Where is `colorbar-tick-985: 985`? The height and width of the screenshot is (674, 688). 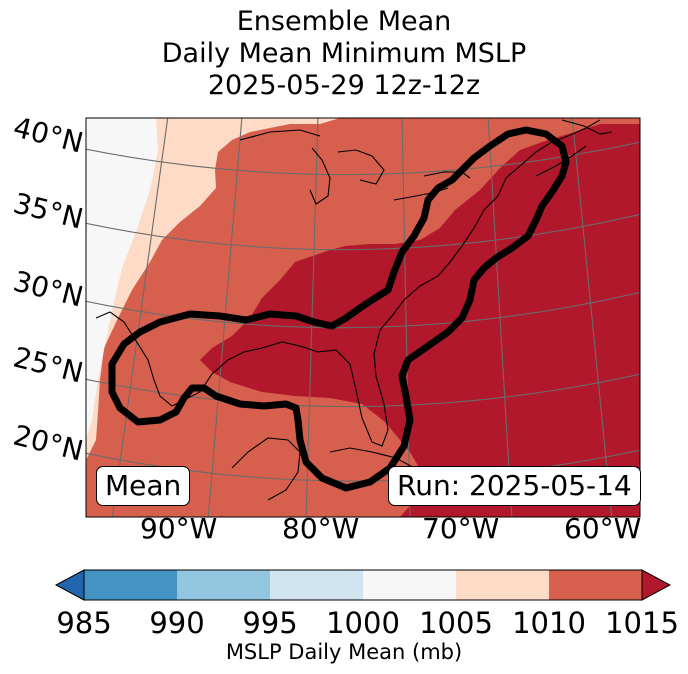
colorbar-tick-985: 985 is located at coordinates (84, 623).